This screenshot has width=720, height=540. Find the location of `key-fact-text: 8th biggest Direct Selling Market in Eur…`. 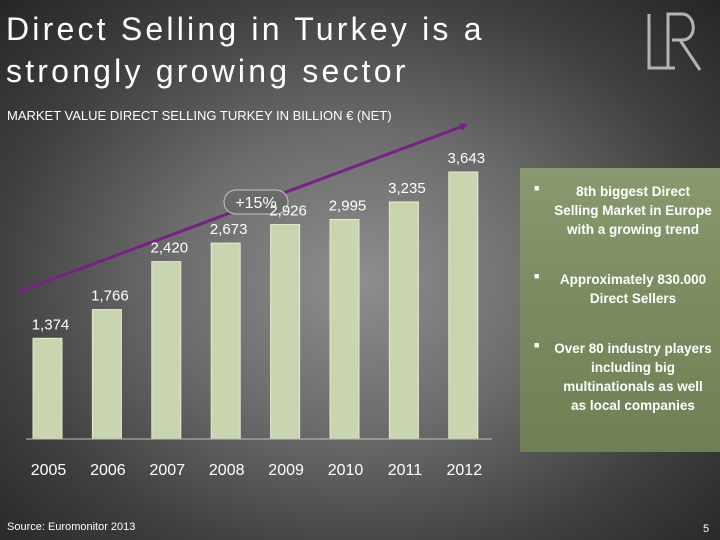

key-fact-text: 8th biggest Direct Selling Market in Eur… is located at coordinates (633, 210).